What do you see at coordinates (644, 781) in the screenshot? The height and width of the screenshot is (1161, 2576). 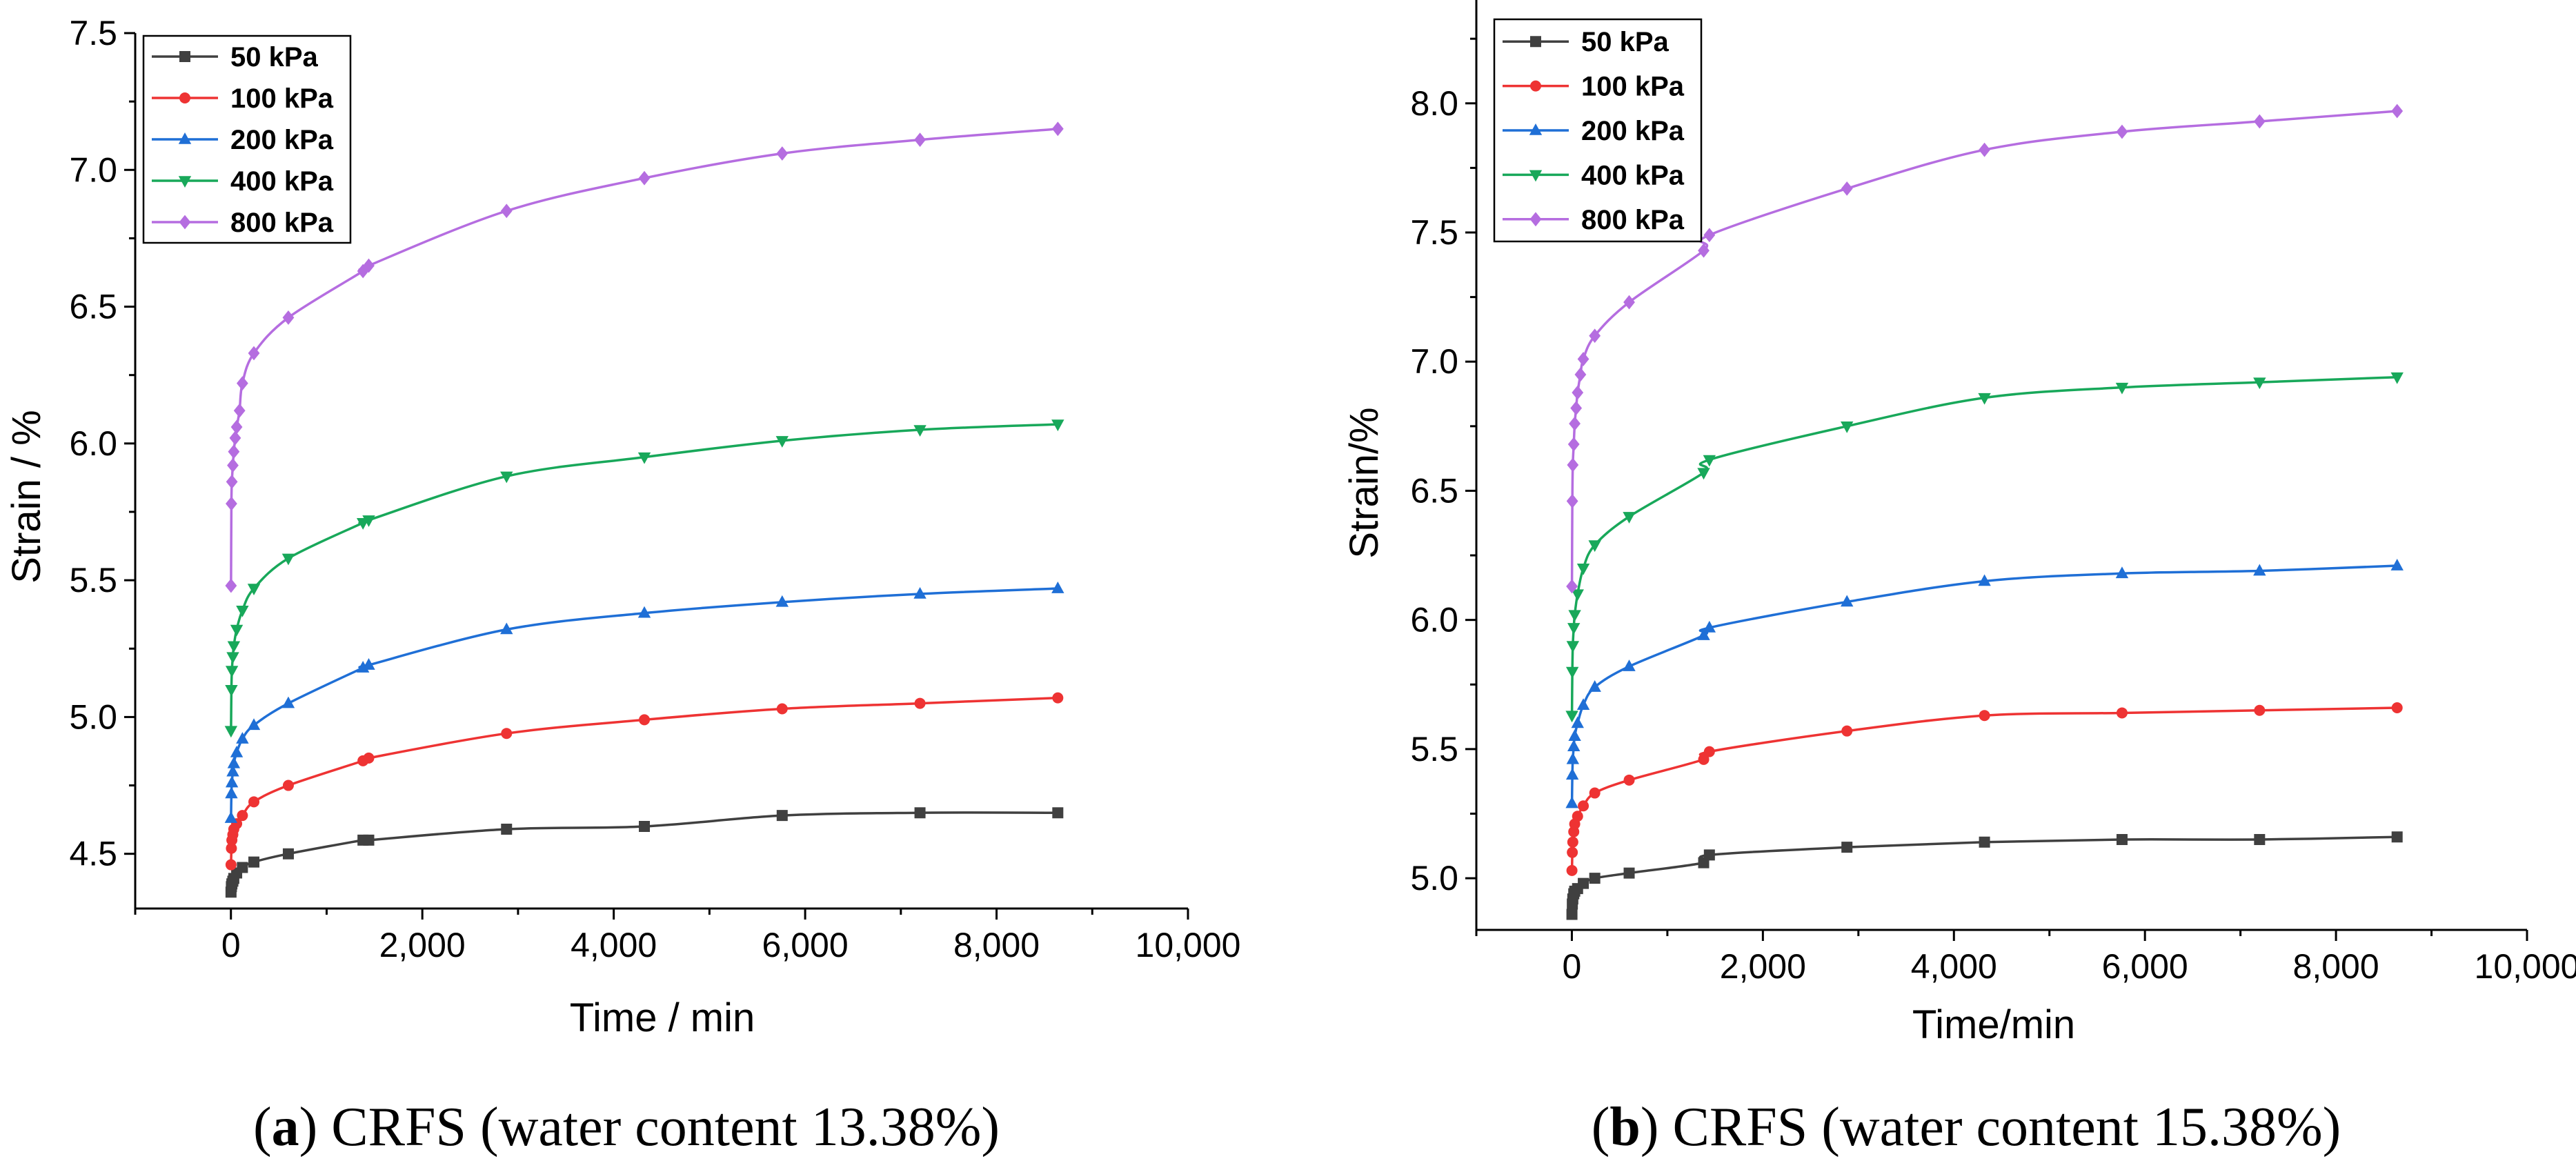 I see `series-100-kpa` at bounding box center [644, 781].